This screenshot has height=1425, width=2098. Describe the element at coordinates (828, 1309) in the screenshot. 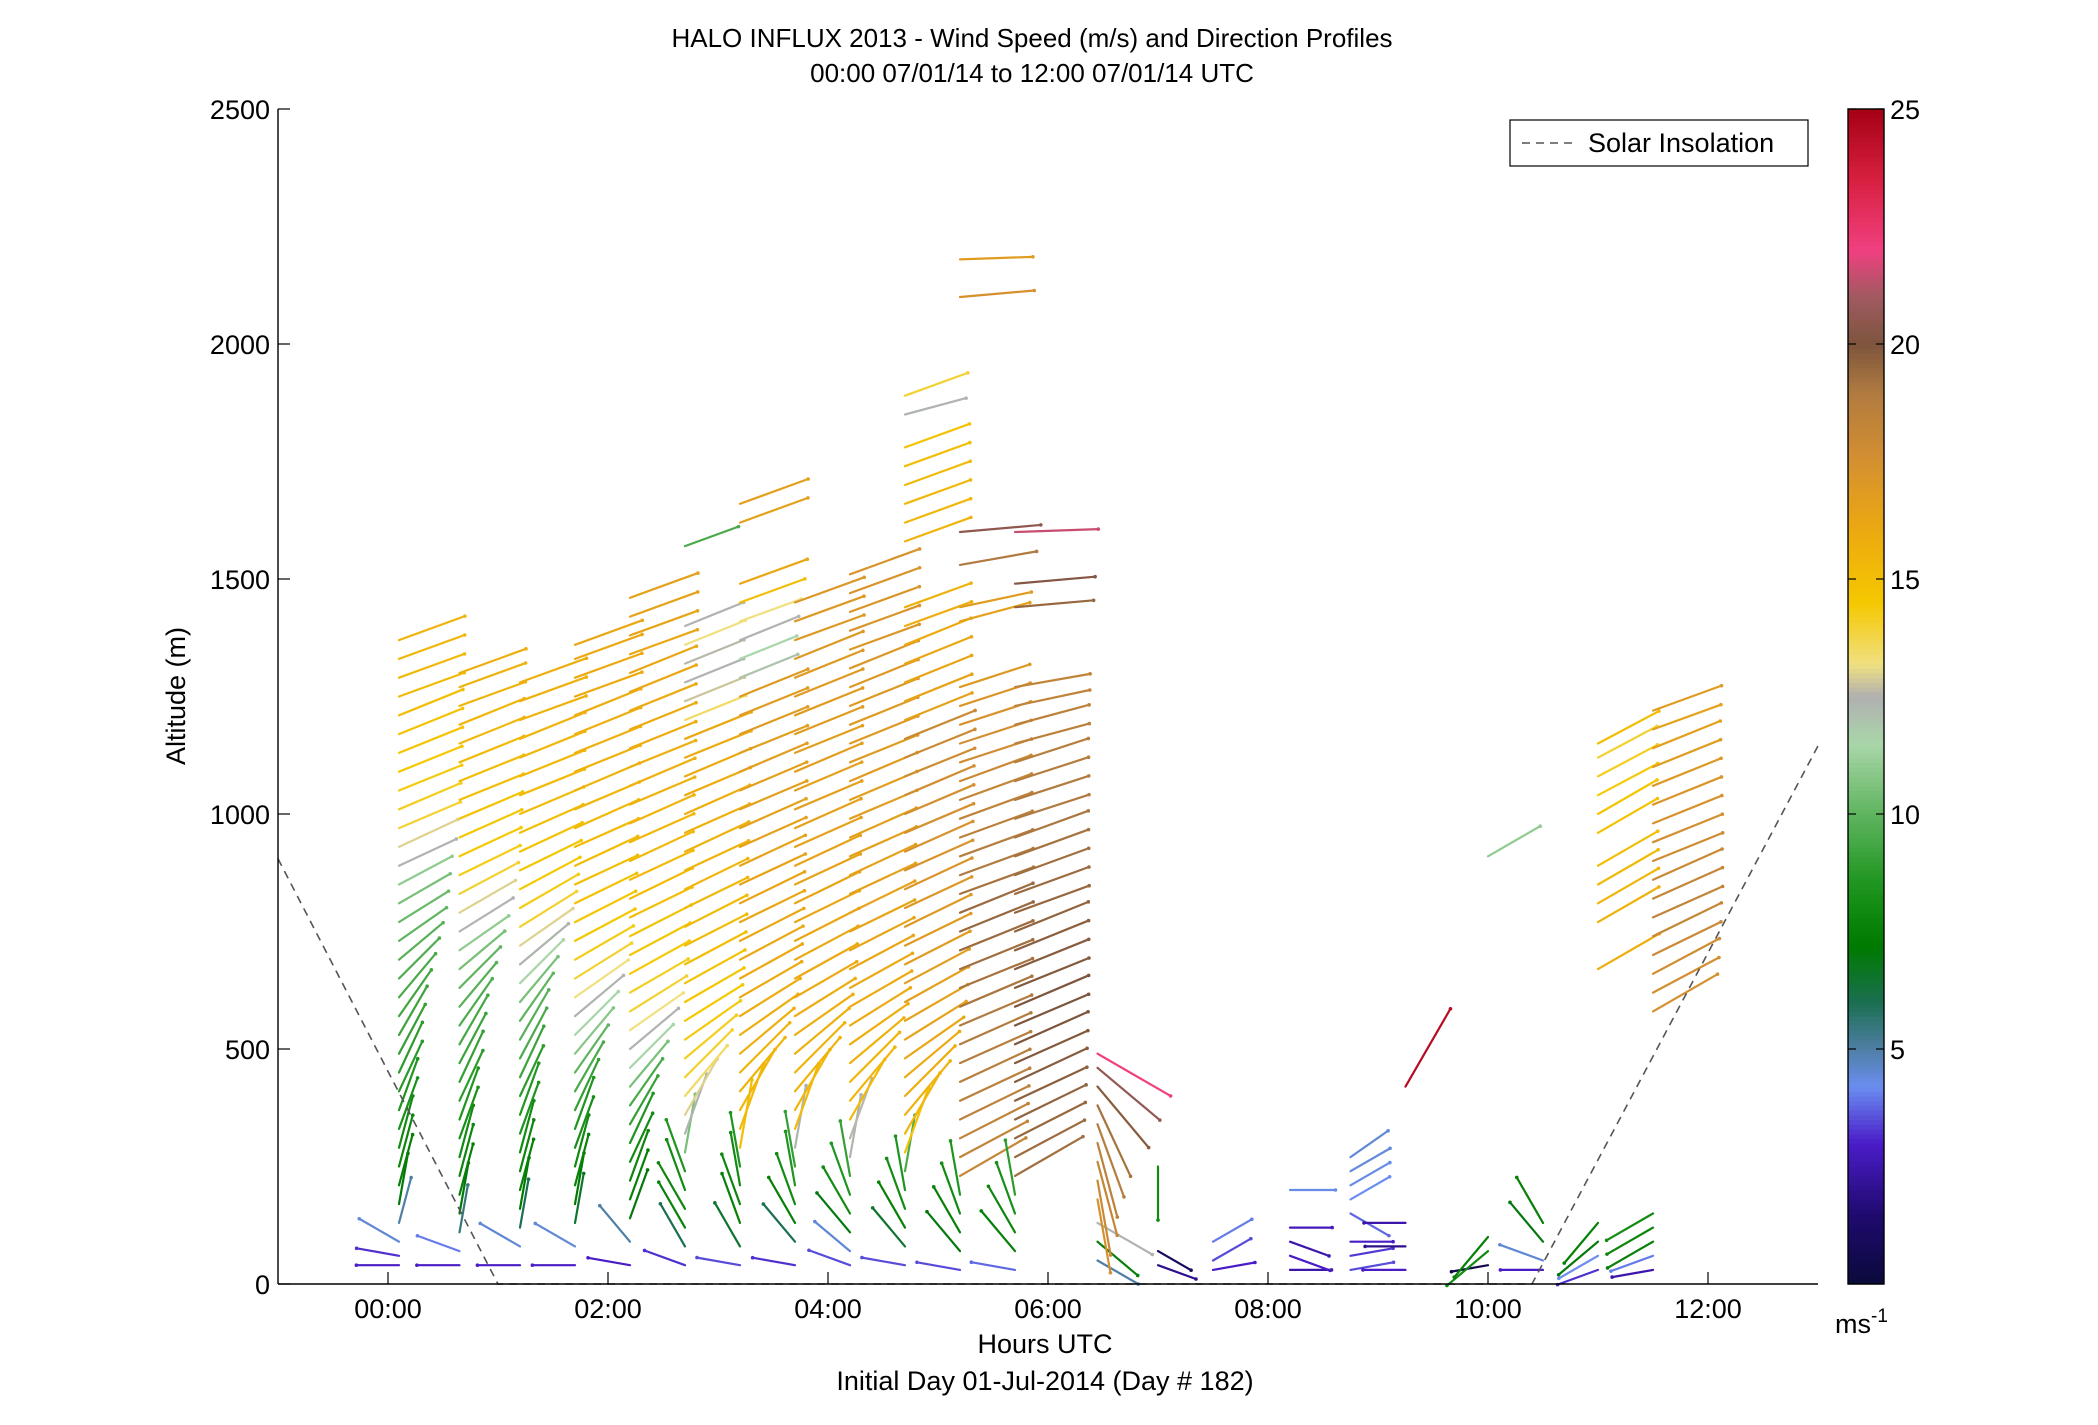

I see `x-tick-label: 04:00` at that location.